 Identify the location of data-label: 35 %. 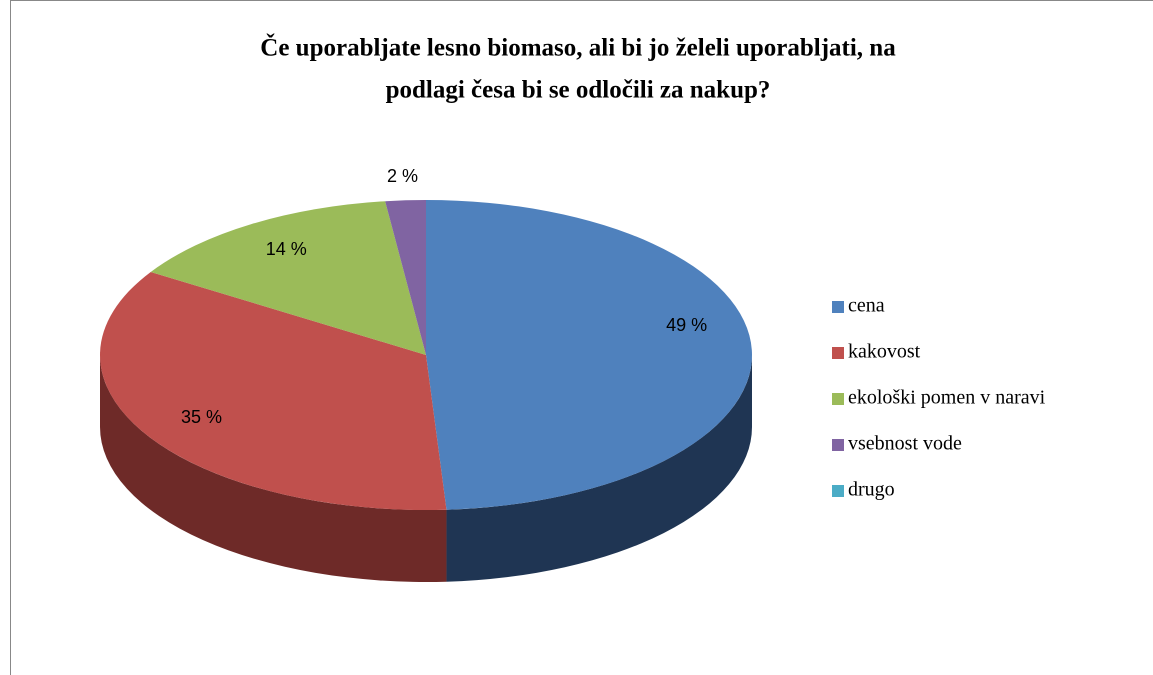
(201, 417).